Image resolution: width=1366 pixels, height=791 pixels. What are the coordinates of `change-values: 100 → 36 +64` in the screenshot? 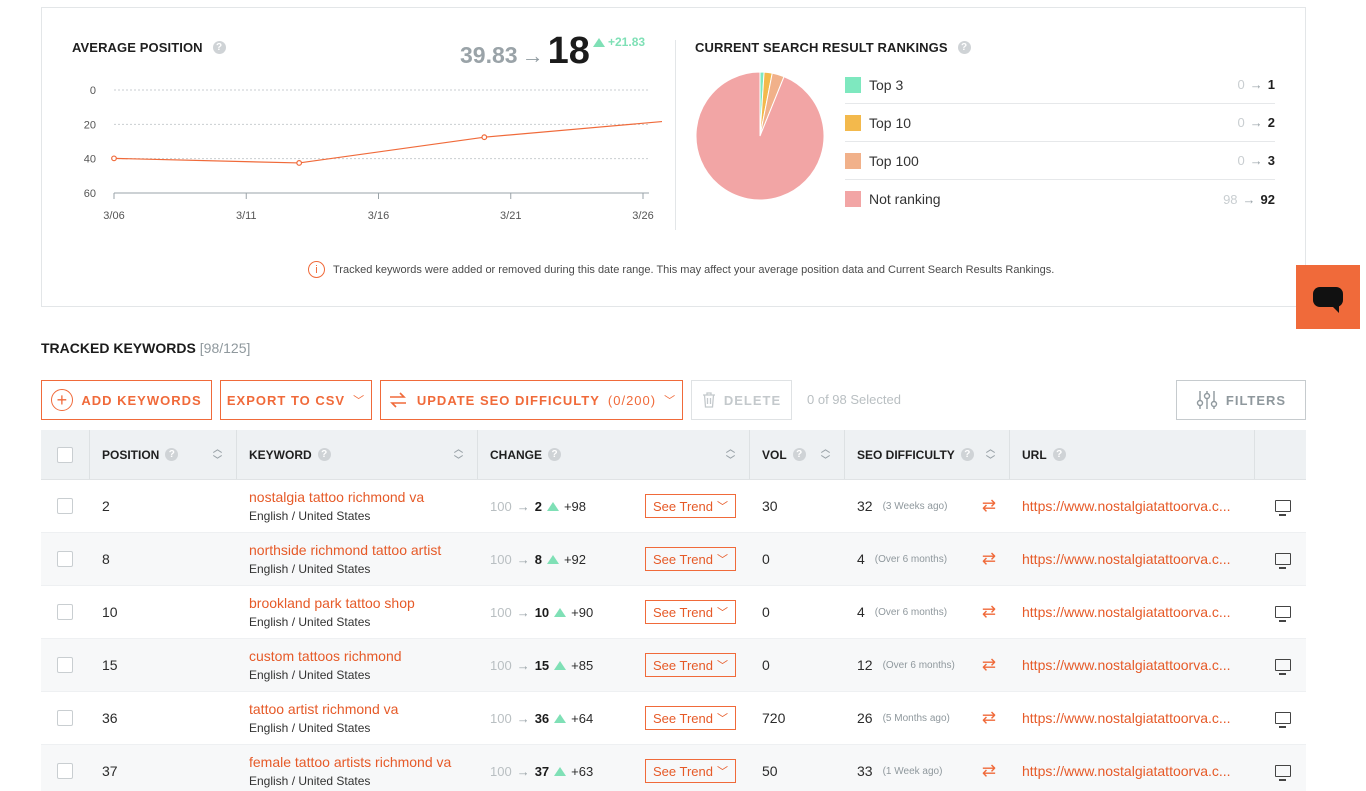 It's located at (541, 718).